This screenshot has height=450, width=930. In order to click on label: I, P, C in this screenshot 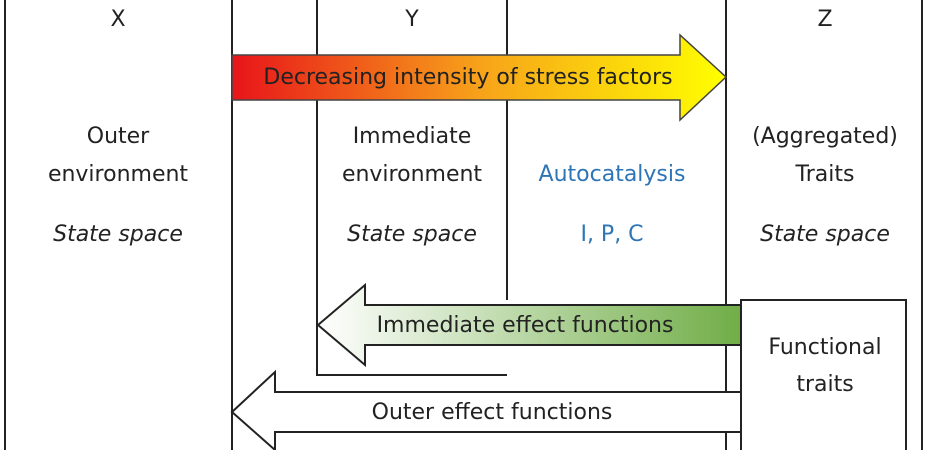, I will do `click(611, 234)`.